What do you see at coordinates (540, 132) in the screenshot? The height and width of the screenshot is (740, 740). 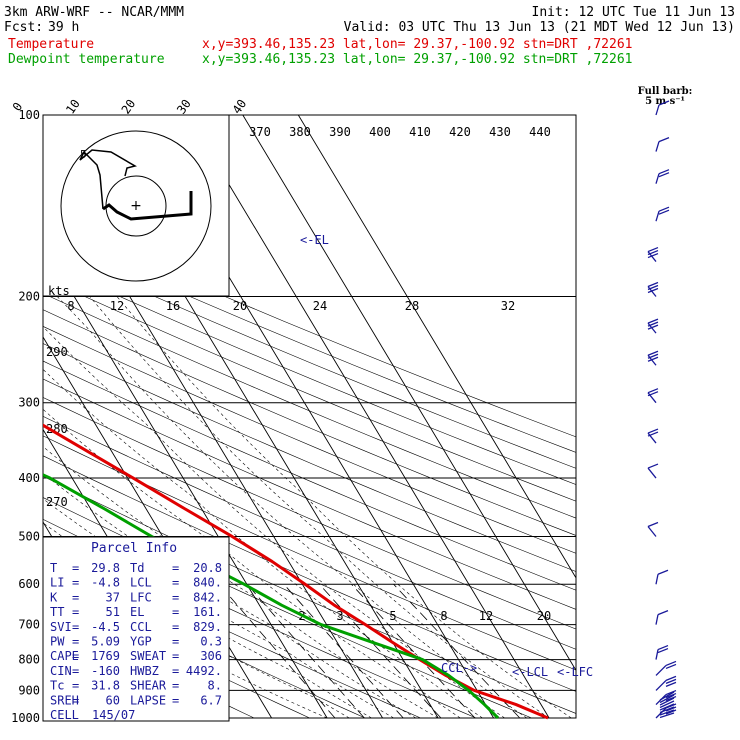 I see `theta-label: 440` at bounding box center [540, 132].